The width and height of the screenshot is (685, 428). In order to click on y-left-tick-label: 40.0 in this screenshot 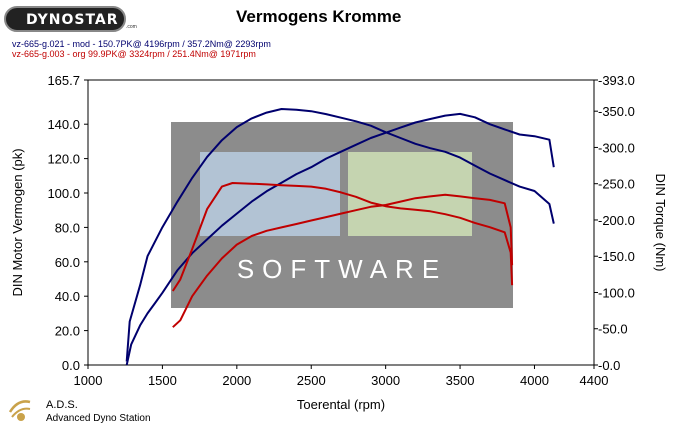, I will do `click(67, 296)`.